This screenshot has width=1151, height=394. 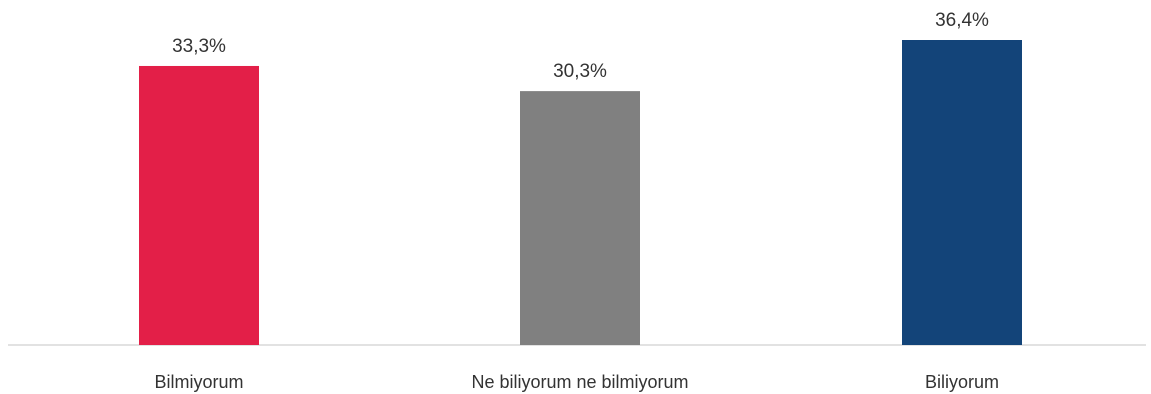 I want to click on value-labels-group: 33,3% 30,3% 36,4%, so click(x=580, y=46).